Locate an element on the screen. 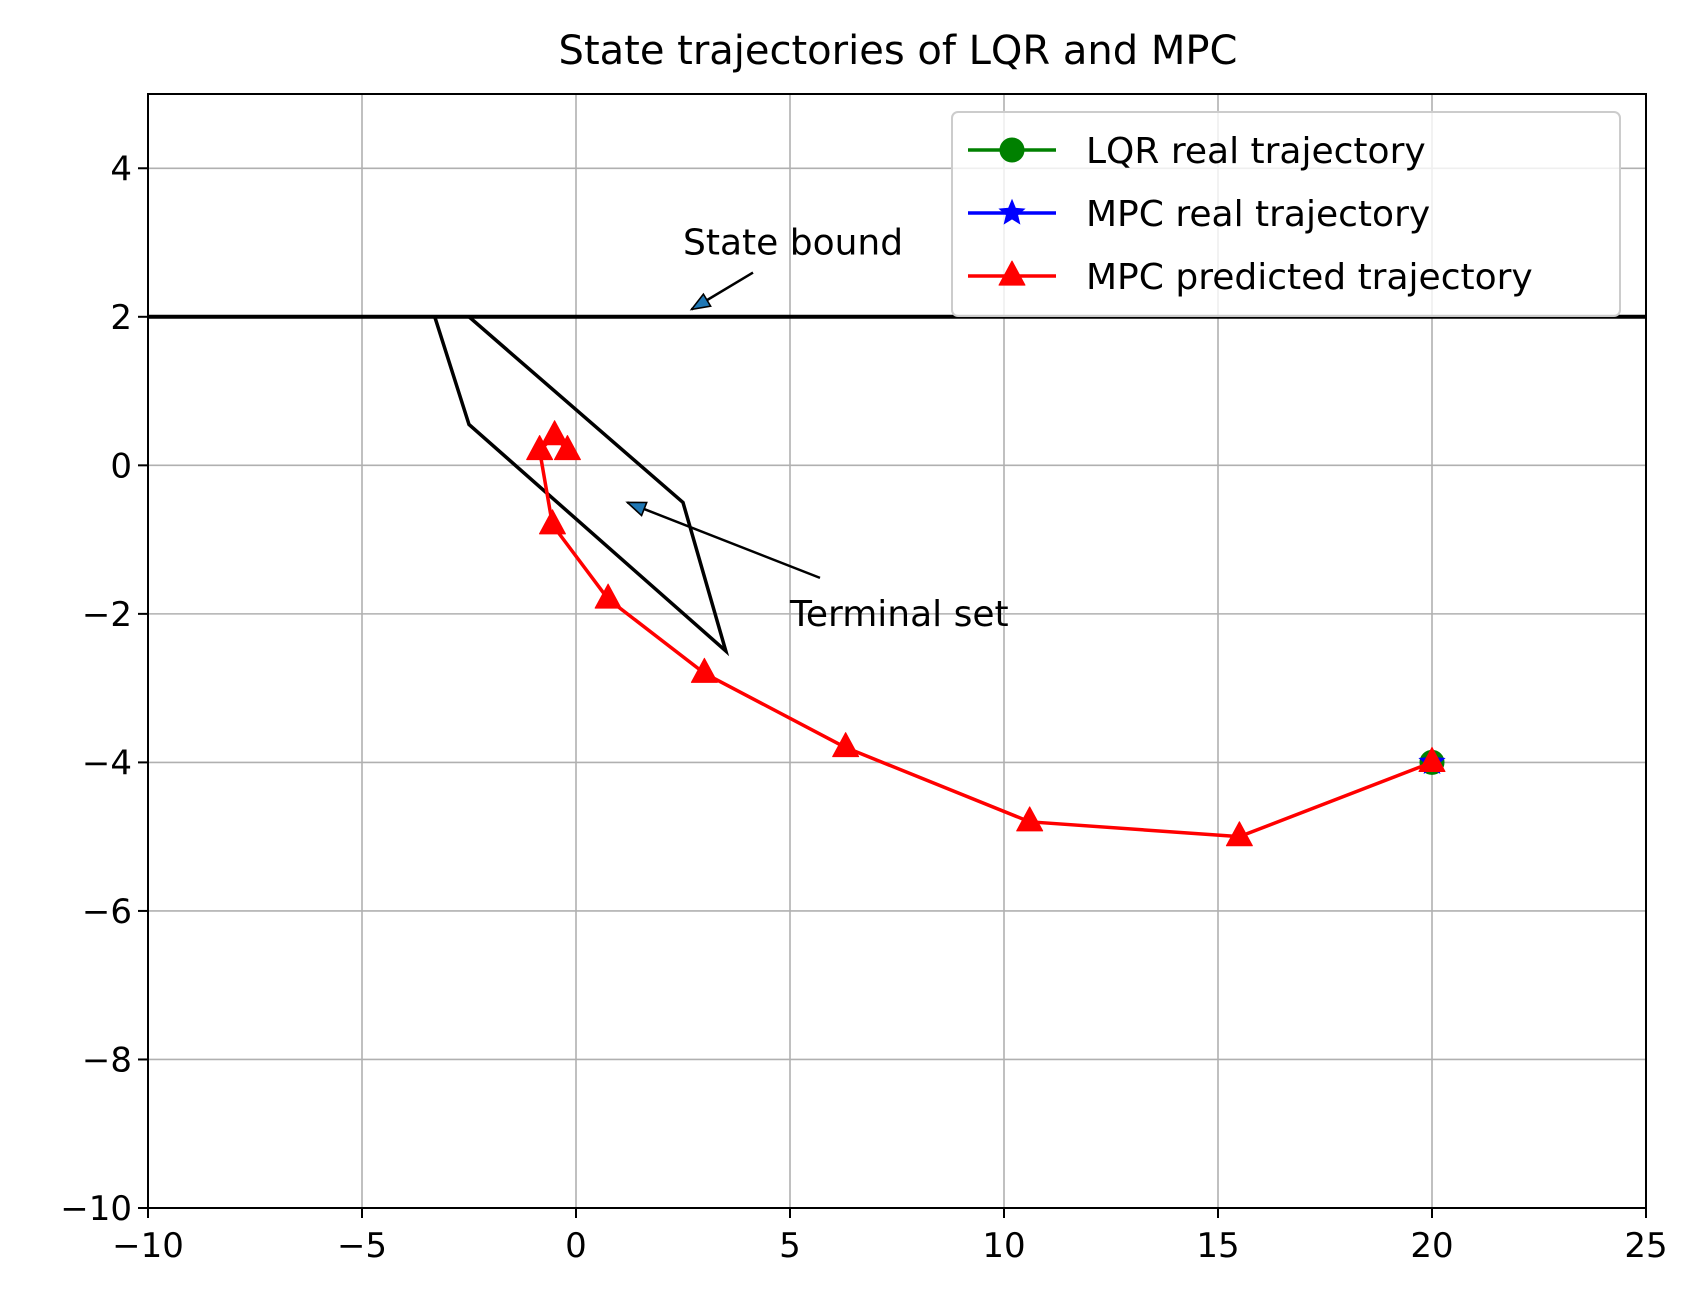 The width and height of the screenshot is (1691, 1302). legend-label: MPC predicted trajectory is located at coordinates (1309, 277).